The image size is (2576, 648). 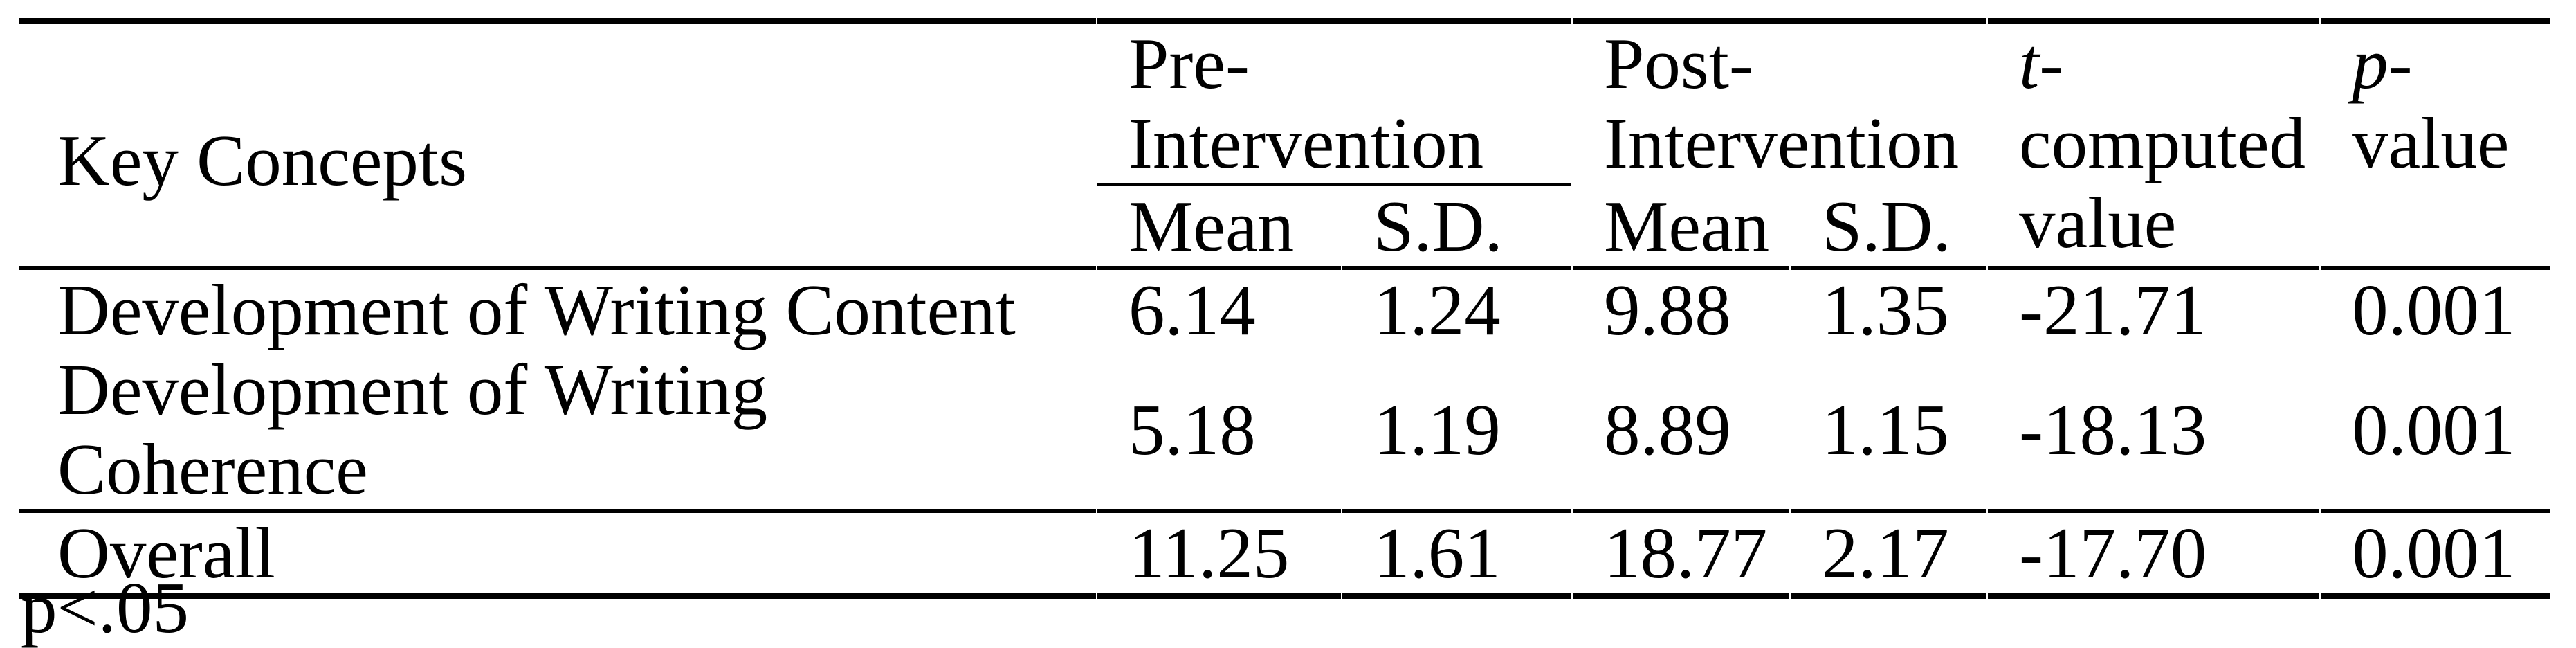 What do you see at coordinates (558, 556) in the screenshot?
I see `row-label: Overall` at bounding box center [558, 556].